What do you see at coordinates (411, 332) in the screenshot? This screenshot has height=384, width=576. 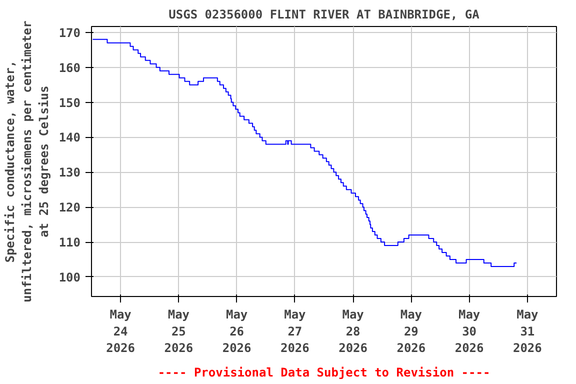 I see `x-tick-label: May 29 2026` at bounding box center [411, 332].